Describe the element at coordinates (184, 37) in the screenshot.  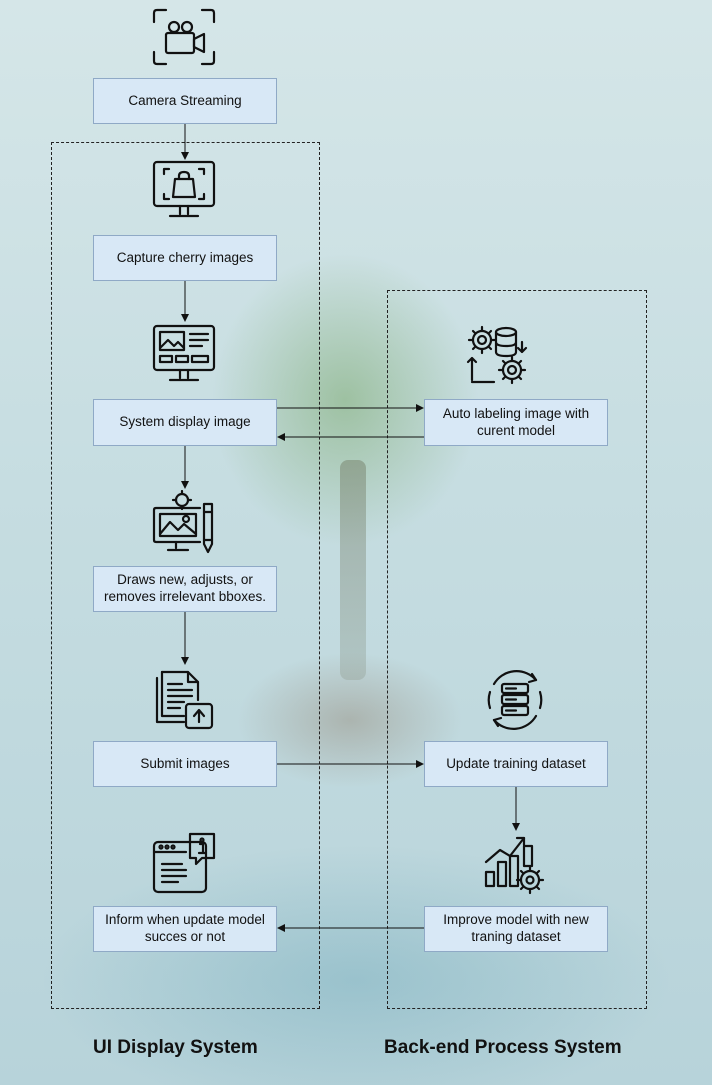
I see `video-camera-icon` at that location.